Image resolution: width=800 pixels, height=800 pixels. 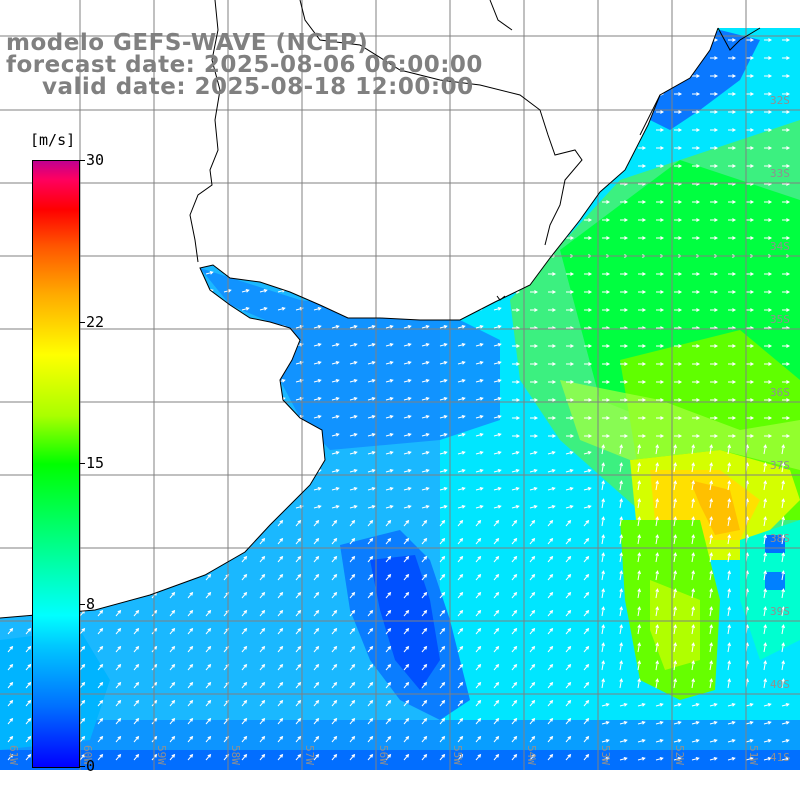 What do you see at coordinates (753, 755) in the screenshot?
I see `longitude-label: 51W` at bounding box center [753, 755].